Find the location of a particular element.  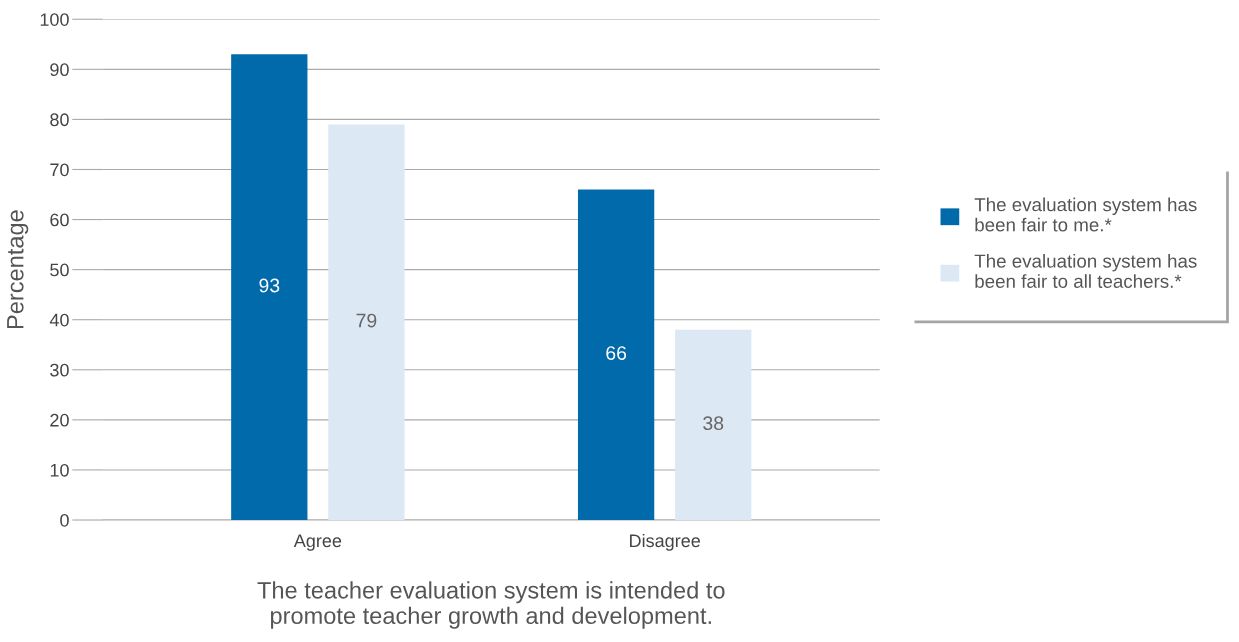

x-axis-title: The teacher evaluation system is intended to promote teacher growth and development. is located at coordinates (491, 605).